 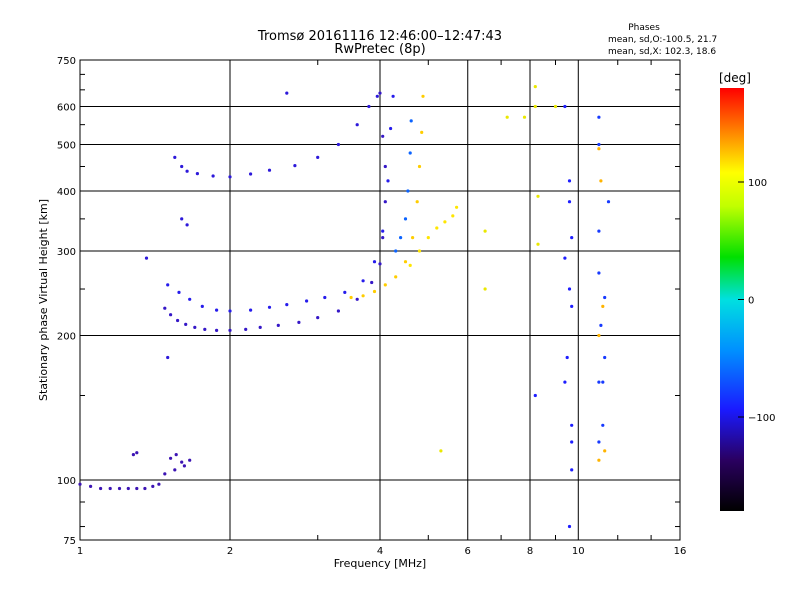 I want to click on y-tick-label: 600, so click(x=66, y=108).